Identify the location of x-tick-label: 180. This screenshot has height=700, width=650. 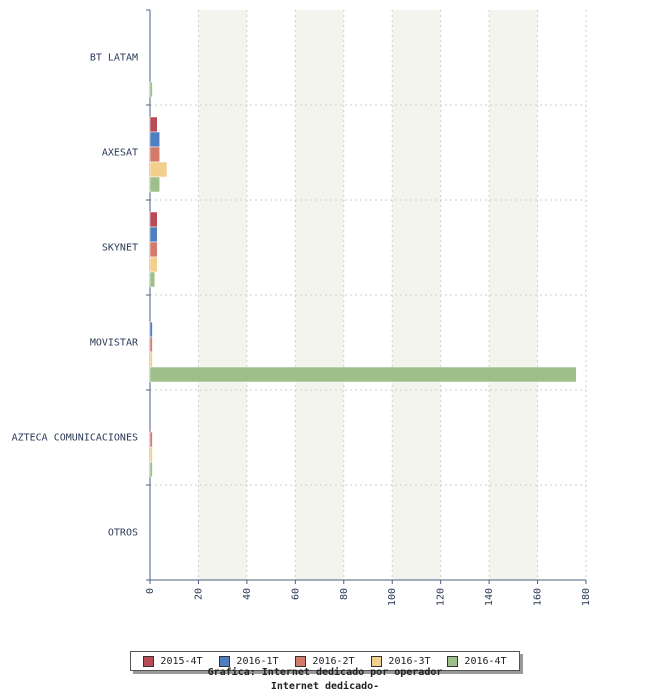
(586, 597).